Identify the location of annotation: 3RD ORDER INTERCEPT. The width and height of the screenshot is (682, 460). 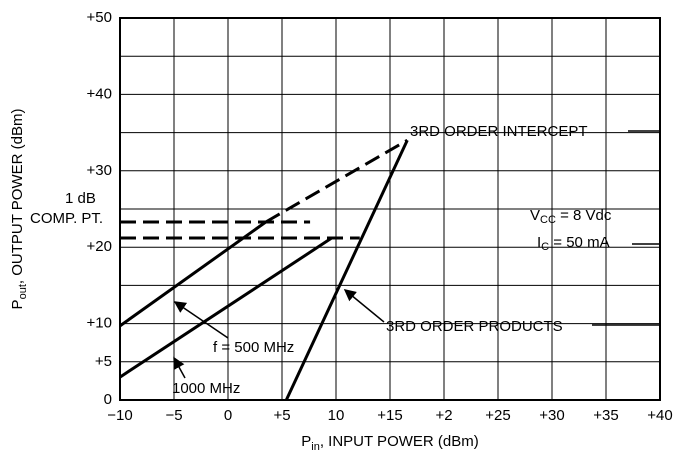
(499, 131).